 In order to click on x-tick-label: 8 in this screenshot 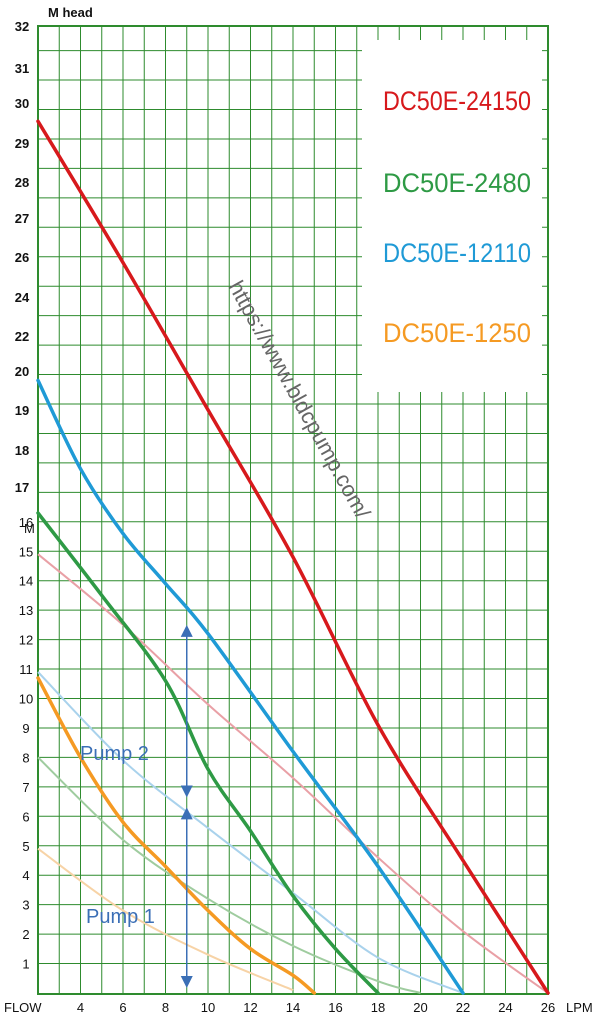, I will do `click(165, 1007)`.